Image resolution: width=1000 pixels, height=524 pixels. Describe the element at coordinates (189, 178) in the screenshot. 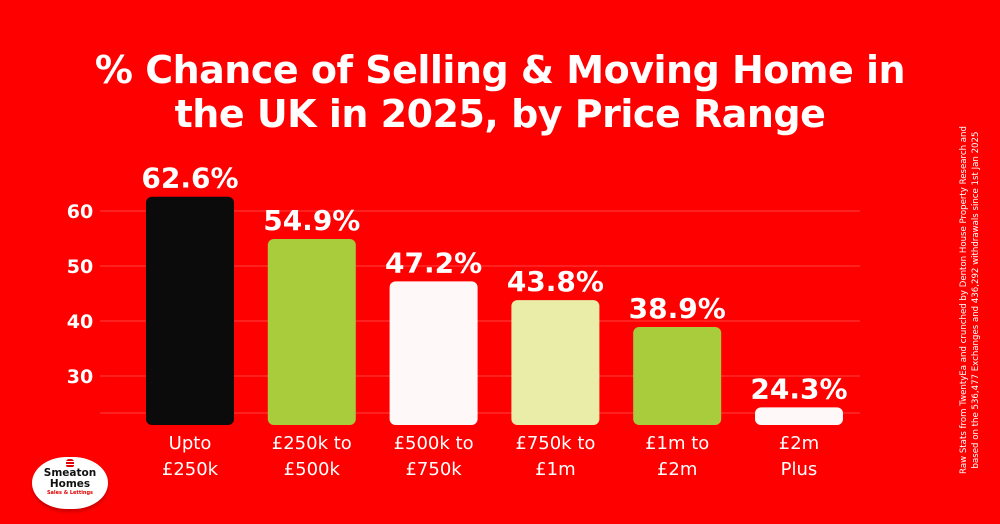

I see `data-label: 62.6%` at that location.